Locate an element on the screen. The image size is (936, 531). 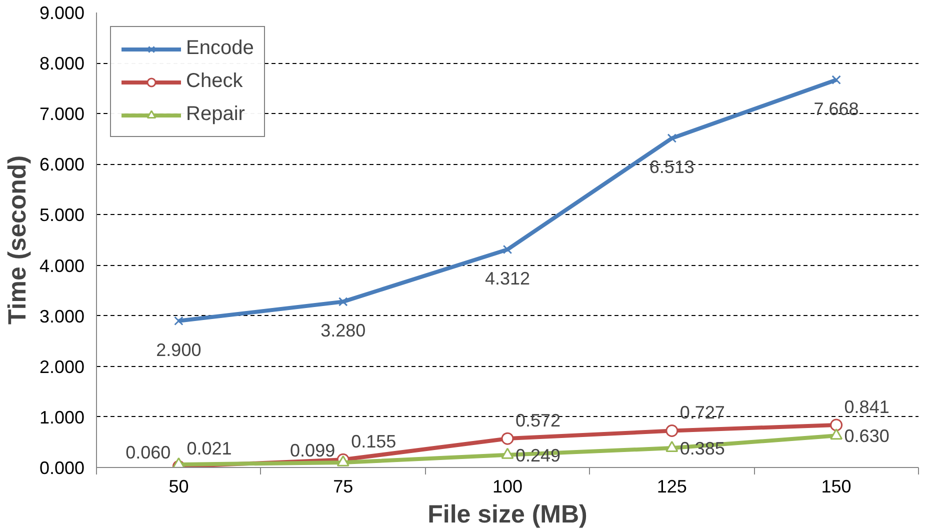
x-tick-label: 75 is located at coordinates (343, 486).